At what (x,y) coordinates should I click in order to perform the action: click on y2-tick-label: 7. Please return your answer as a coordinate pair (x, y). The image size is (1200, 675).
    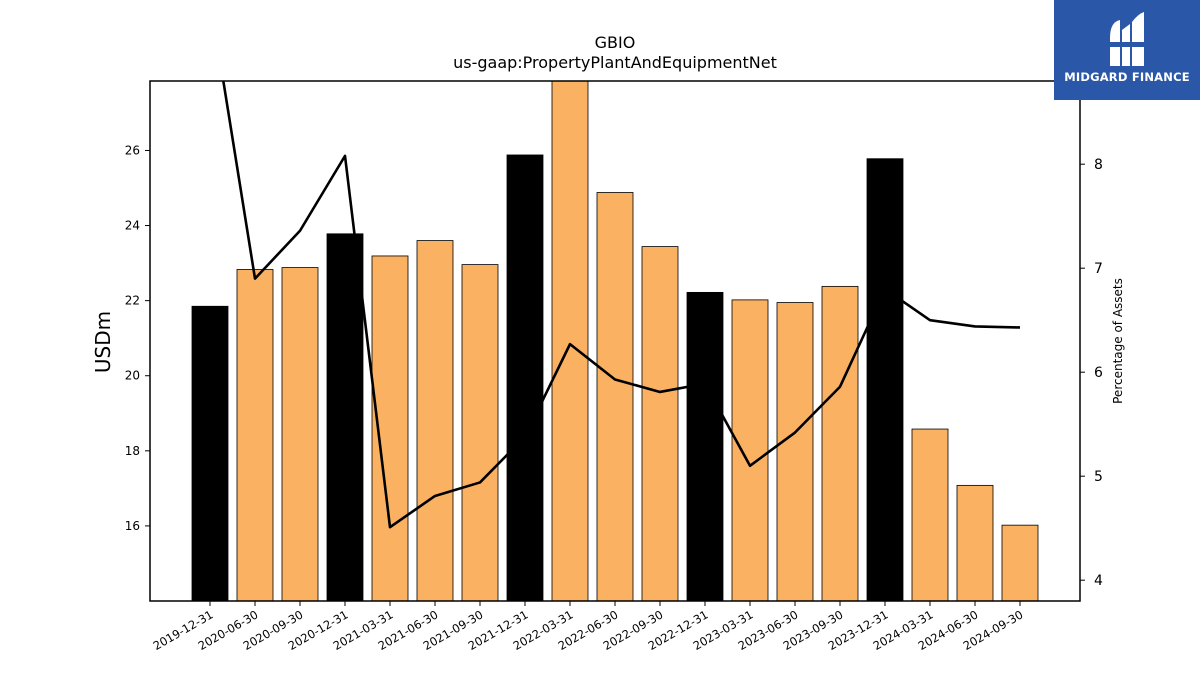
    Looking at the image, I should click on (1098, 269).